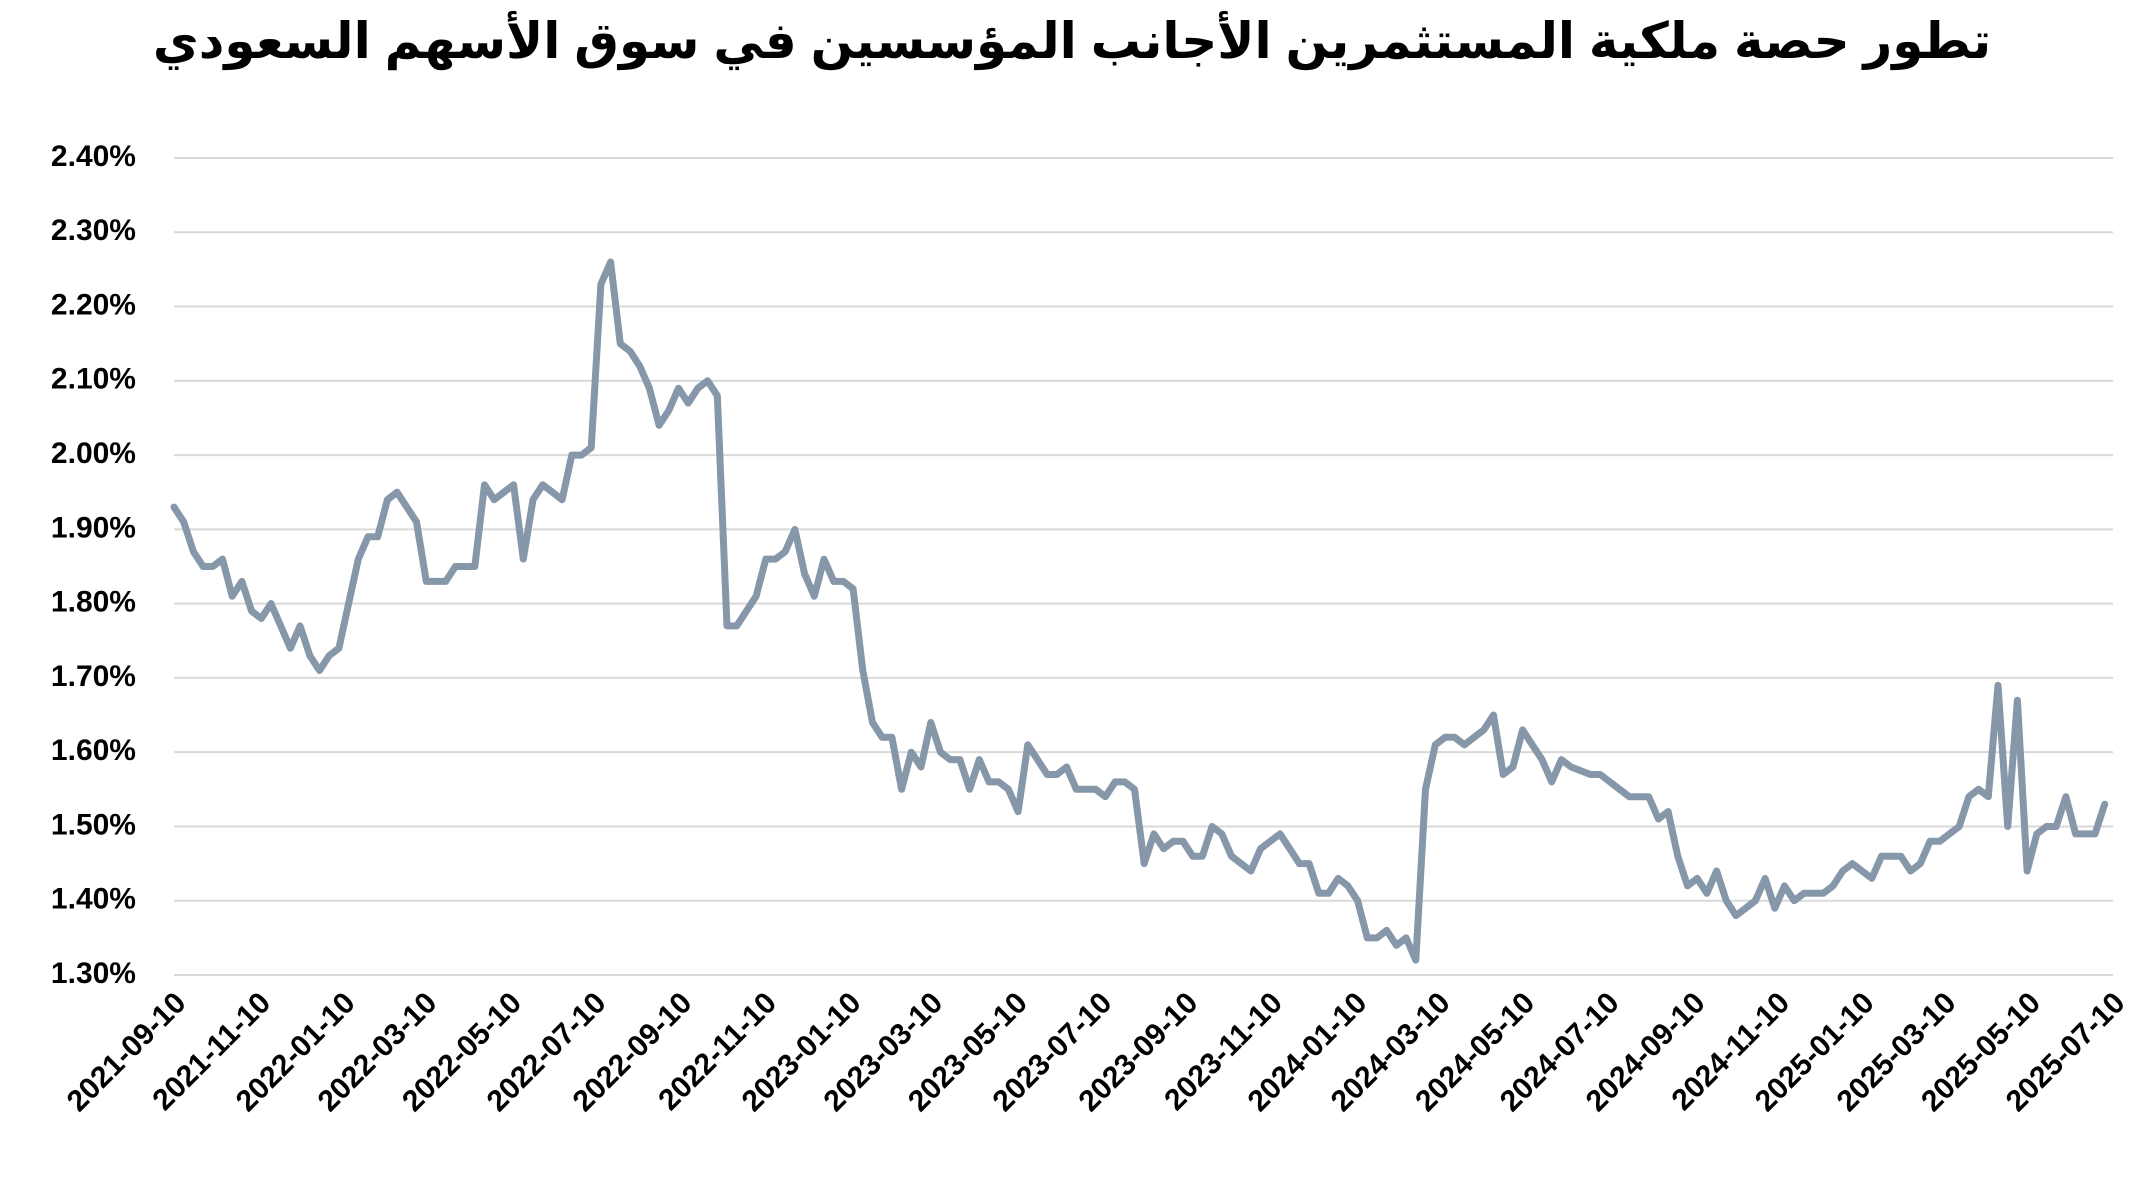  I want to click on y-tick-label: 1.40%, so click(93, 899).